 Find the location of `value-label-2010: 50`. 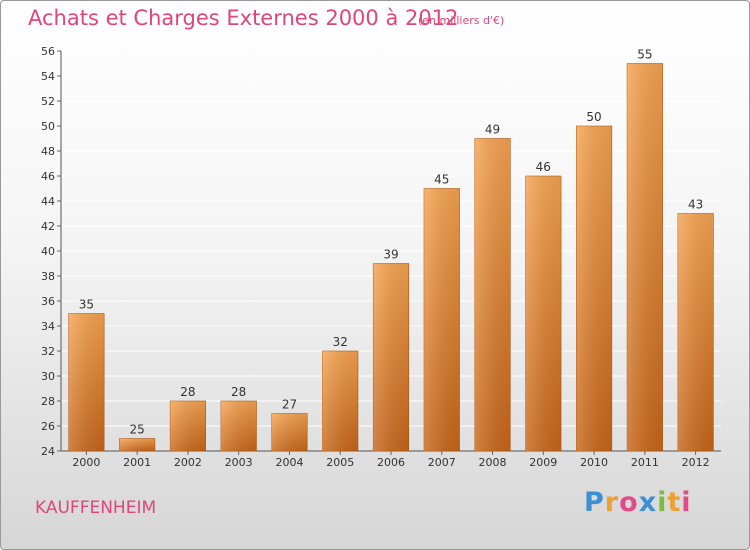

value-label-2010: 50 is located at coordinates (593, 117).